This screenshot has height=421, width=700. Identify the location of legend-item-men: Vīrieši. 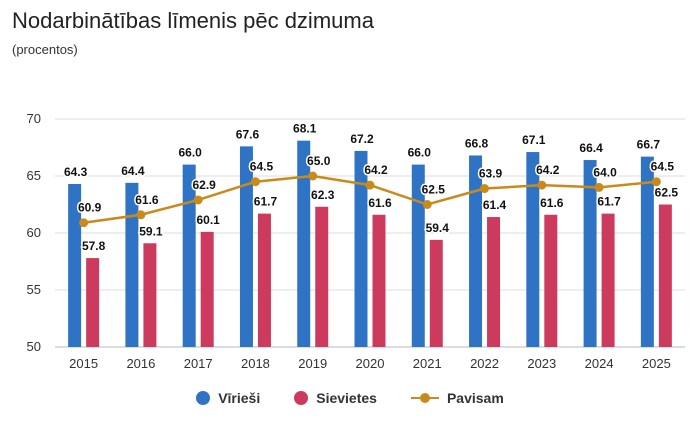
(228, 398).